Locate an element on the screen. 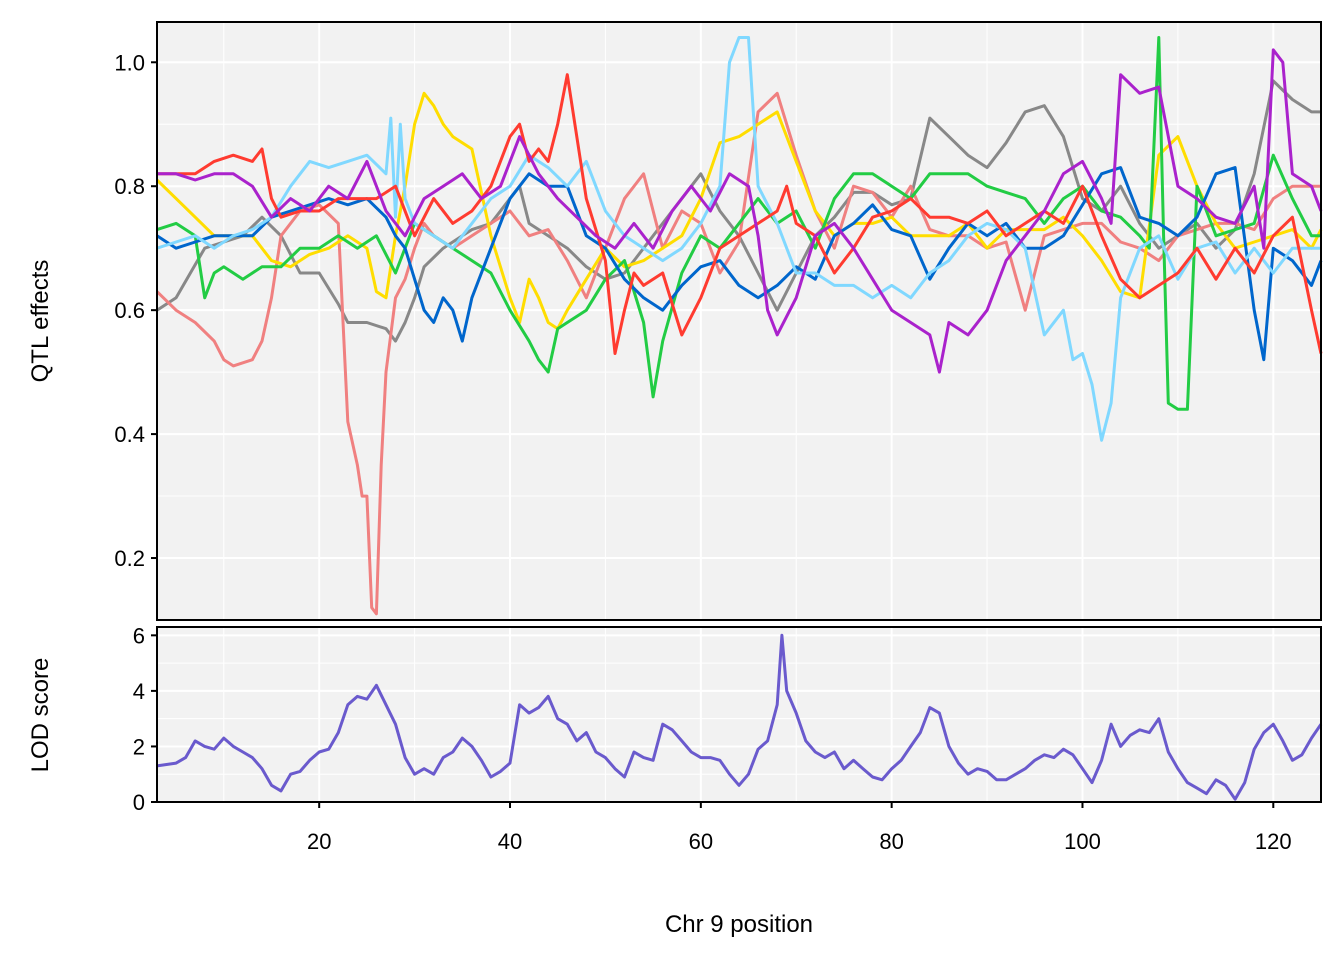 The height and width of the screenshot is (960, 1344). effects-y-tick-label-2: 0.6 is located at coordinates (129, 310).